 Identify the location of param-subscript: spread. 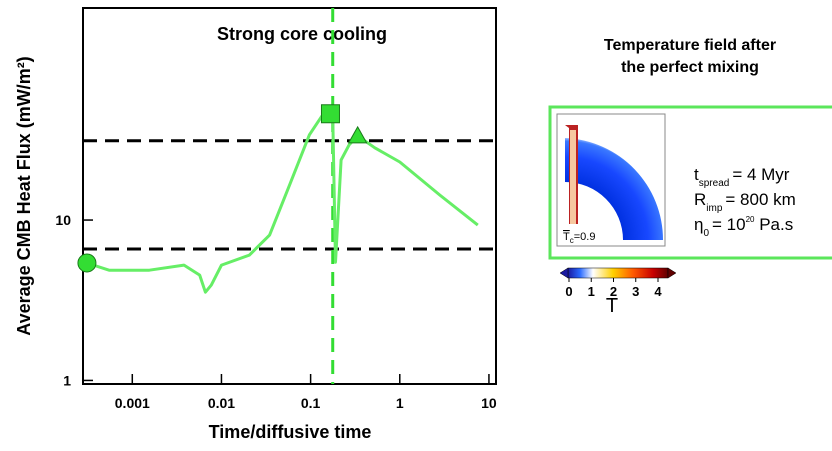
(714, 183).